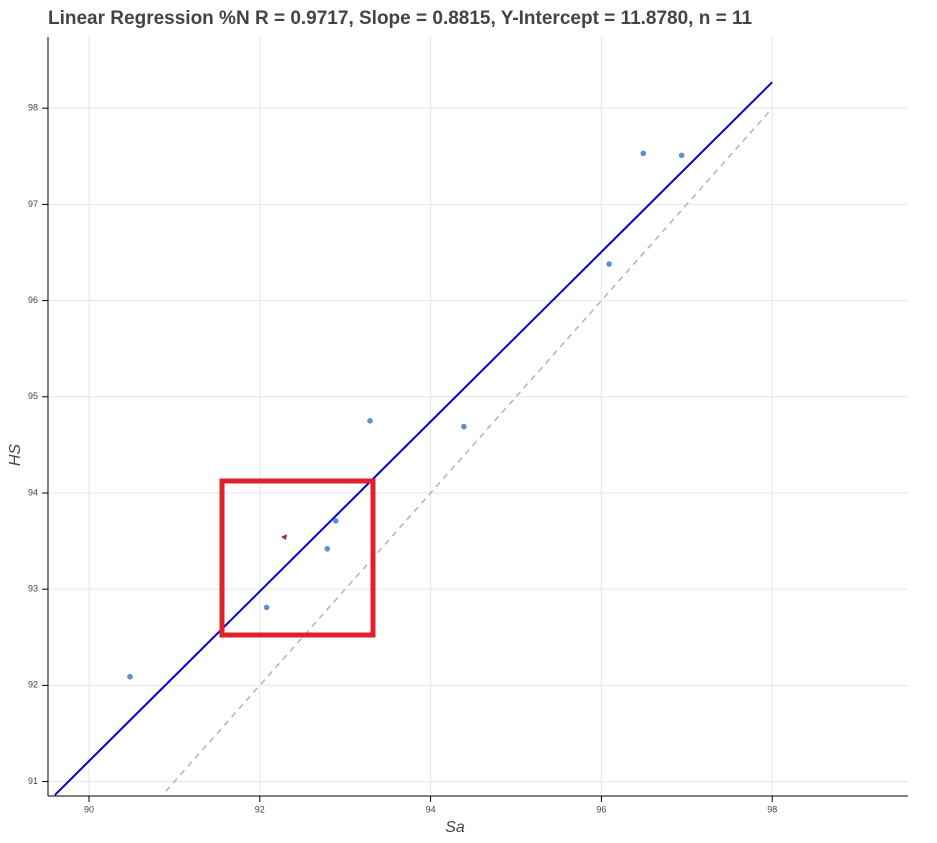 The width and height of the screenshot is (937, 843). What do you see at coordinates (33, 396) in the screenshot?
I see `y-tick-label: 95` at bounding box center [33, 396].